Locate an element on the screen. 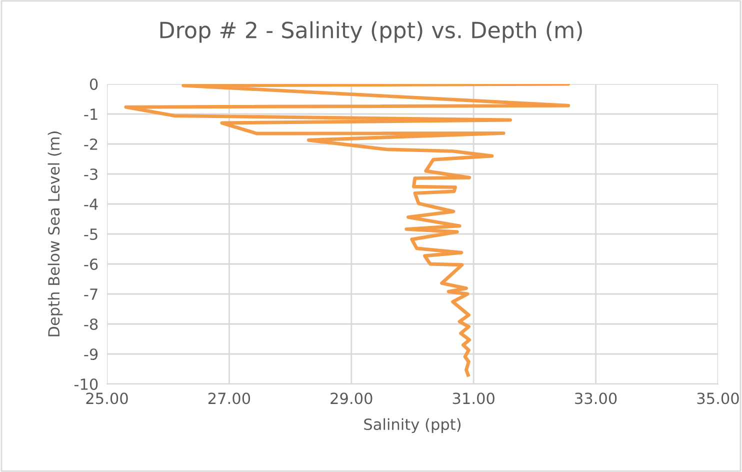 Image resolution: width=742 pixels, height=472 pixels. y-tick-label: -8 is located at coordinates (91, 324).